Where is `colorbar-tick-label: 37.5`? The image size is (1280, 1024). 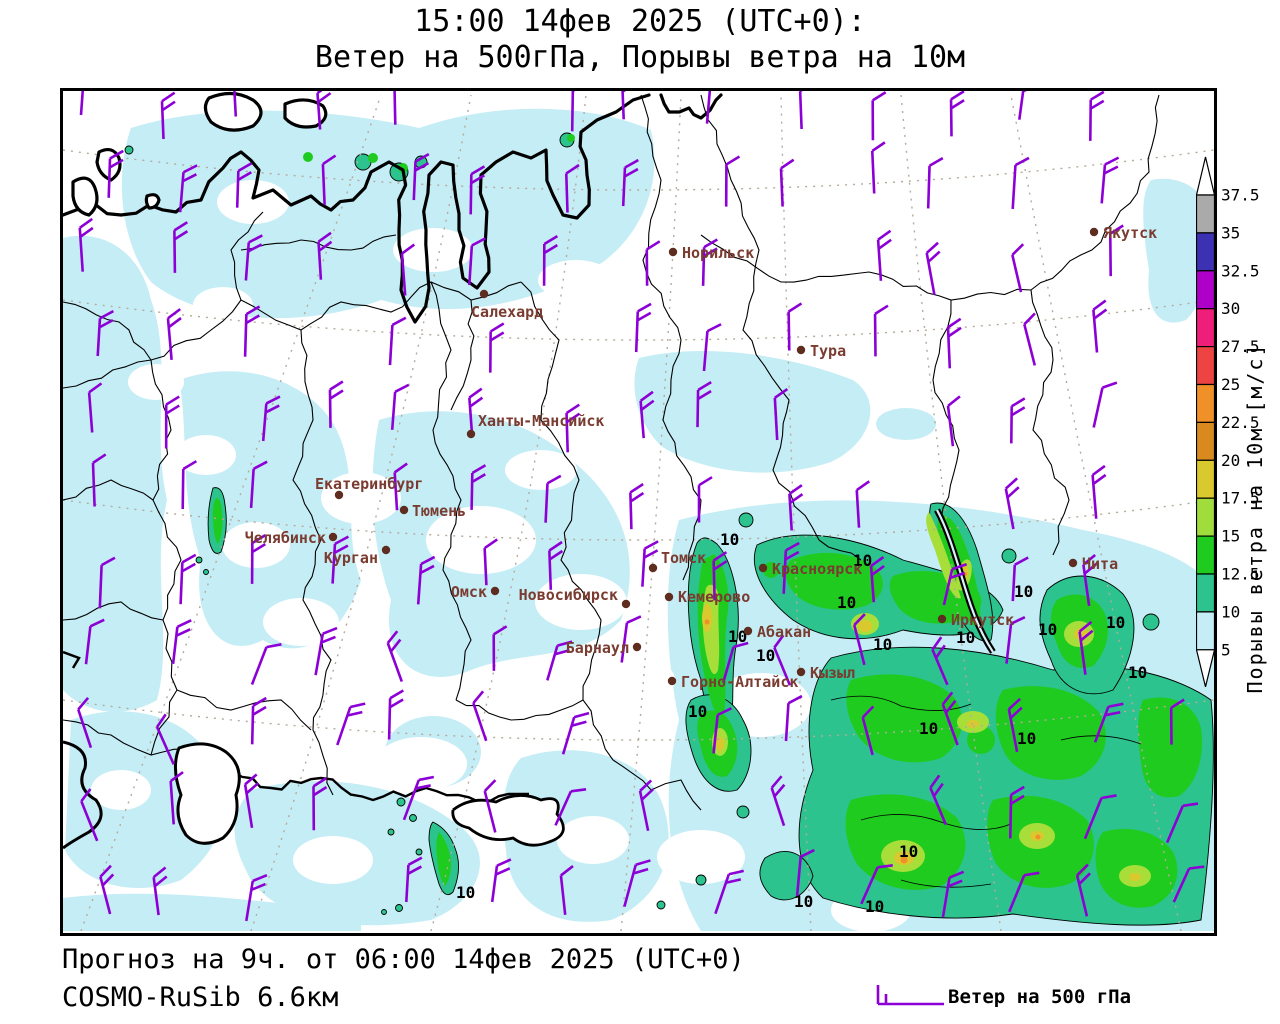 colorbar-tick-label: 37.5 is located at coordinates (1240, 195).